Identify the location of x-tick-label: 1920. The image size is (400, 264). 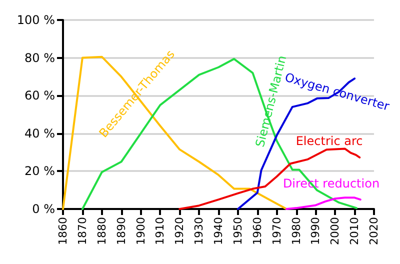
(179, 231).